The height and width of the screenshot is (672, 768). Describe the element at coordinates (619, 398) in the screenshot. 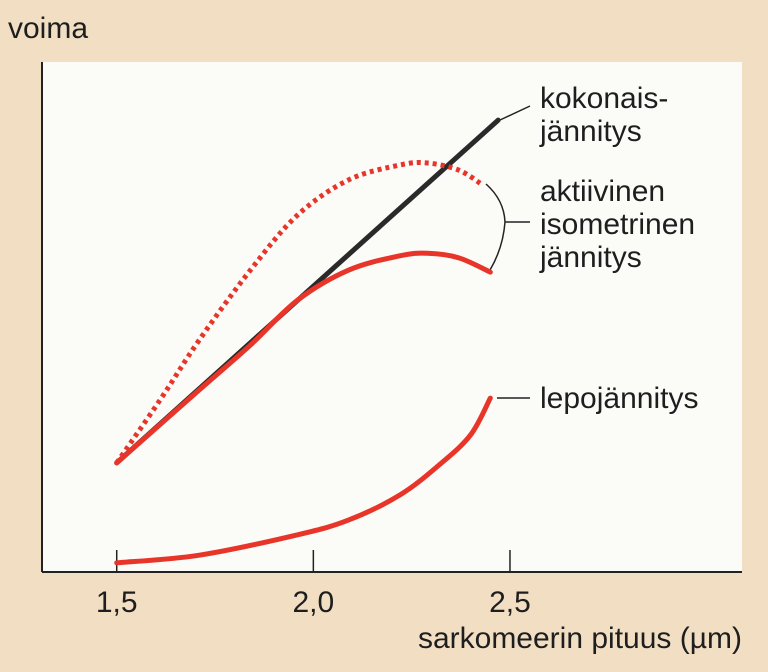

I see `annotation: lepojännitys` at that location.